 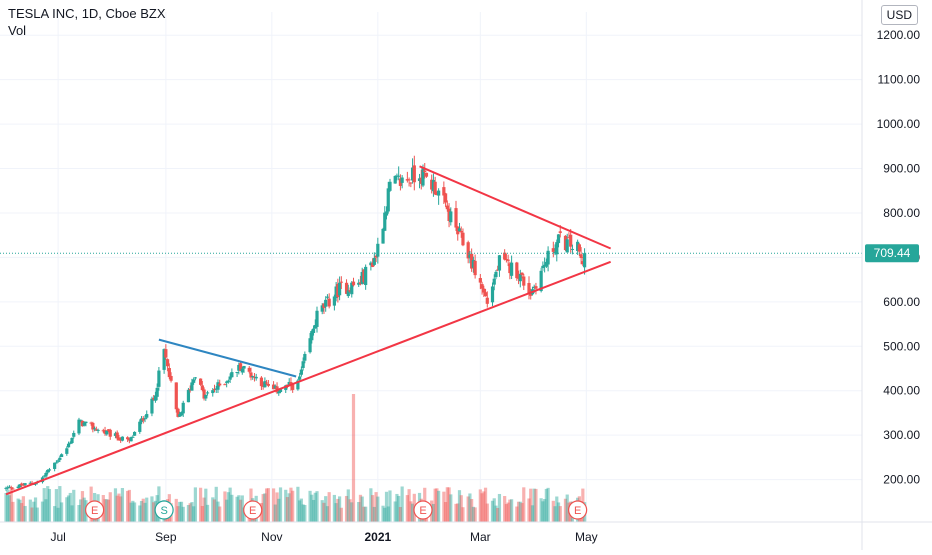 I want to click on currency-button: USD, so click(x=899, y=15).